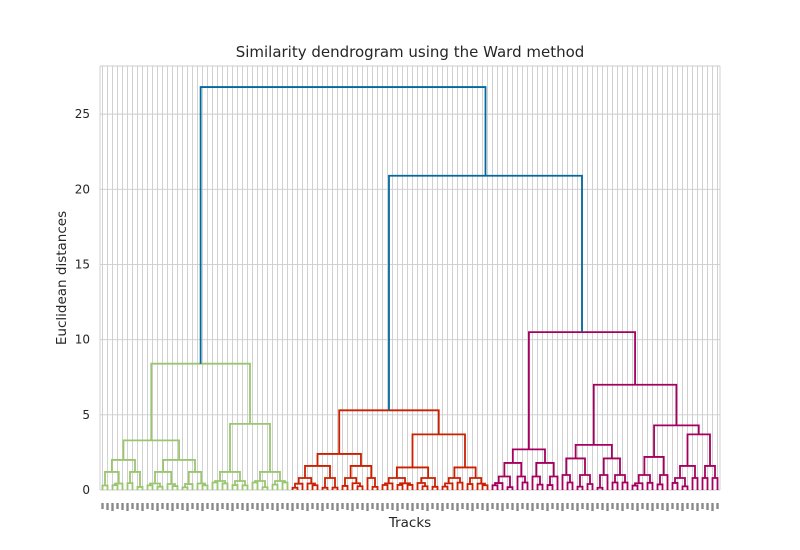 Image resolution: width=800 pixels, height=550 pixels. Describe the element at coordinates (86, 415) in the screenshot. I see `y-tick-label: 5` at that location.